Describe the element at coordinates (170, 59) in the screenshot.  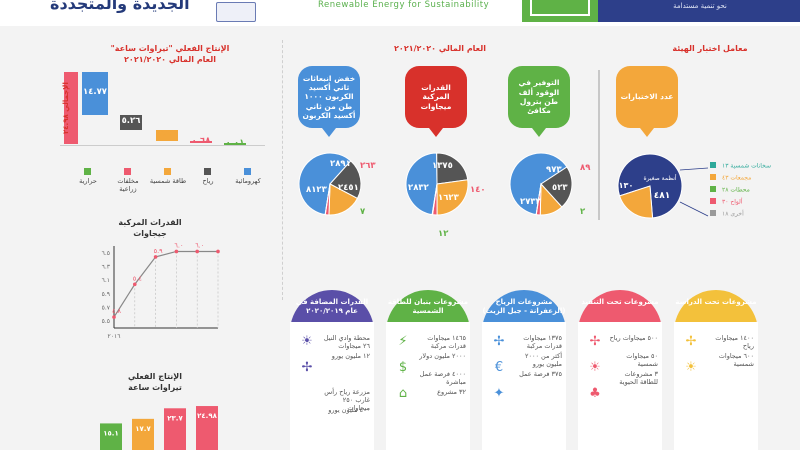
I see `waterfall-title-2: العام المالي ٢٠٢١/٢٠٢٠` at that location.